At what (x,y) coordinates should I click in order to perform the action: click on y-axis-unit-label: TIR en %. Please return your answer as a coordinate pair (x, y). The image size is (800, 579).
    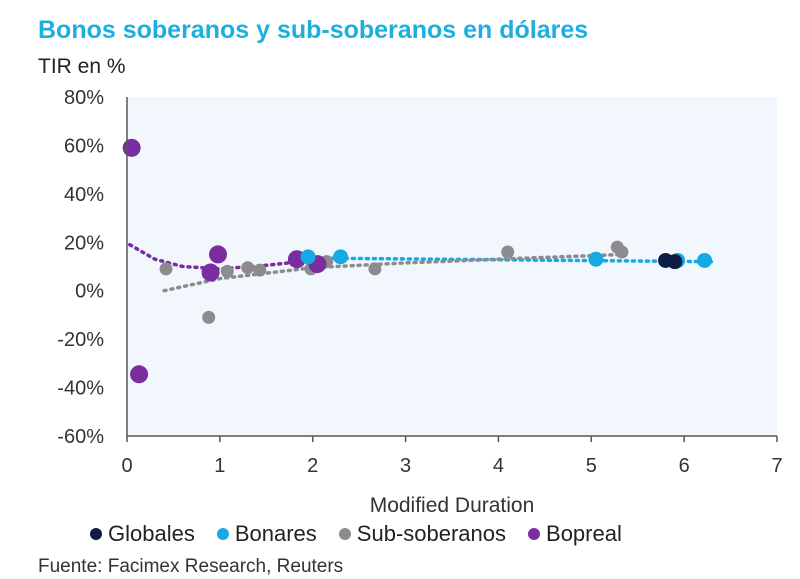
    Looking at the image, I should click on (82, 66).